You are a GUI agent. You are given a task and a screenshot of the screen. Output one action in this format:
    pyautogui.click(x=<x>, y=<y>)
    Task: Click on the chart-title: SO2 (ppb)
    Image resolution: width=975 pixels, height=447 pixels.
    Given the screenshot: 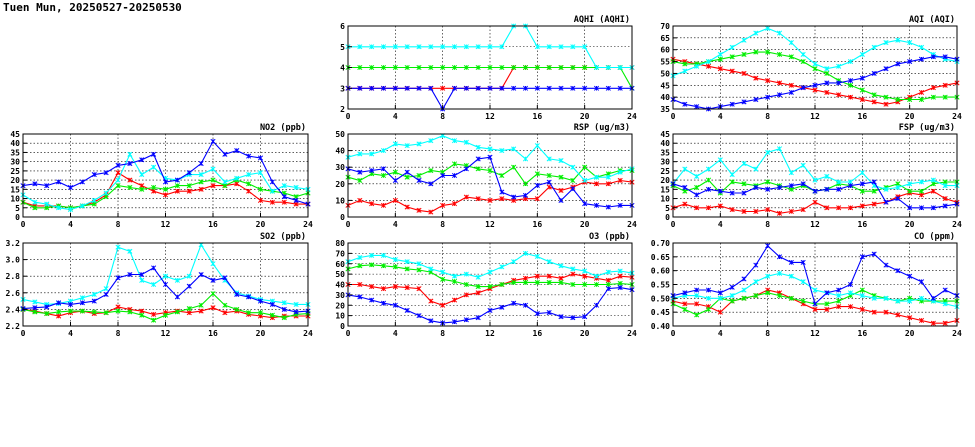 What is the action you would take?
    pyautogui.click(x=283, y=237)
    